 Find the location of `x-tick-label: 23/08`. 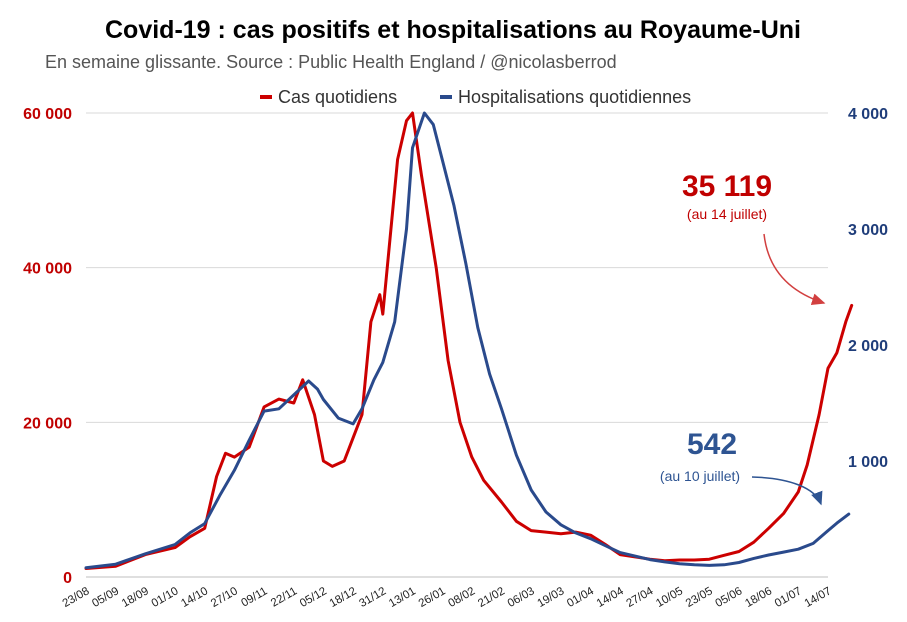

x-tick-label: 23/08 is located at coordinates (76, 597).